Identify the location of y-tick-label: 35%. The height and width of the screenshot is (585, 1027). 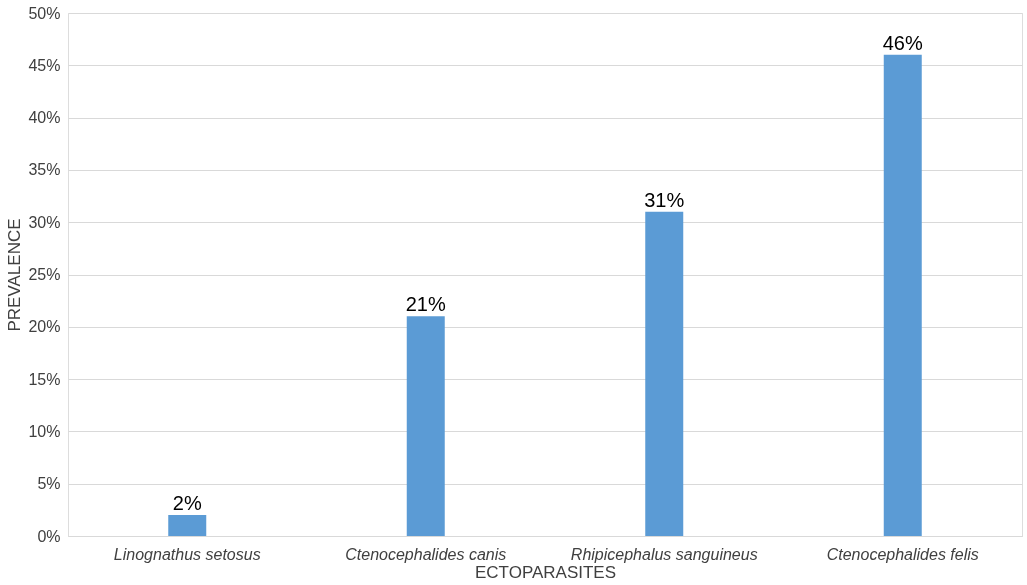
(44, 170).